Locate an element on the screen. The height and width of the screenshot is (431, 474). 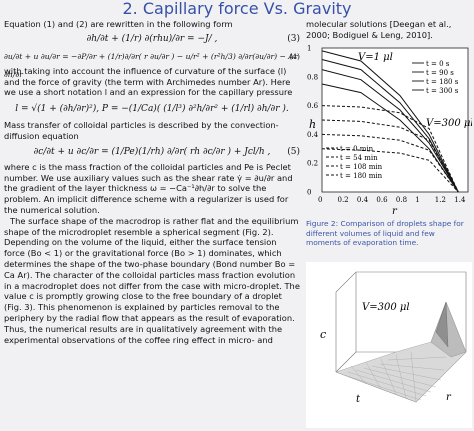
x-tick-label-2: 0.4 is located at coordinates (363, 200).